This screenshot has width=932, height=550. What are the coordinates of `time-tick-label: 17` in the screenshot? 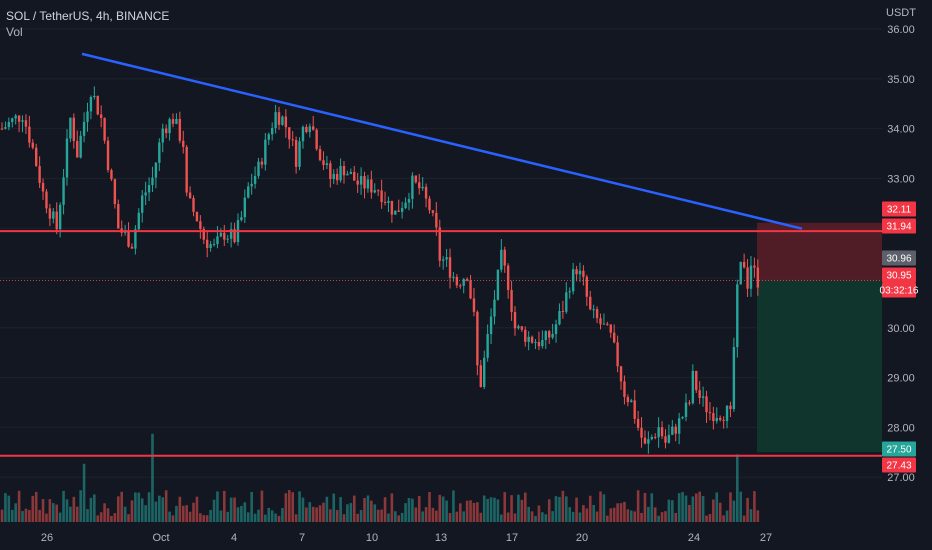 It's located at (512, 538).